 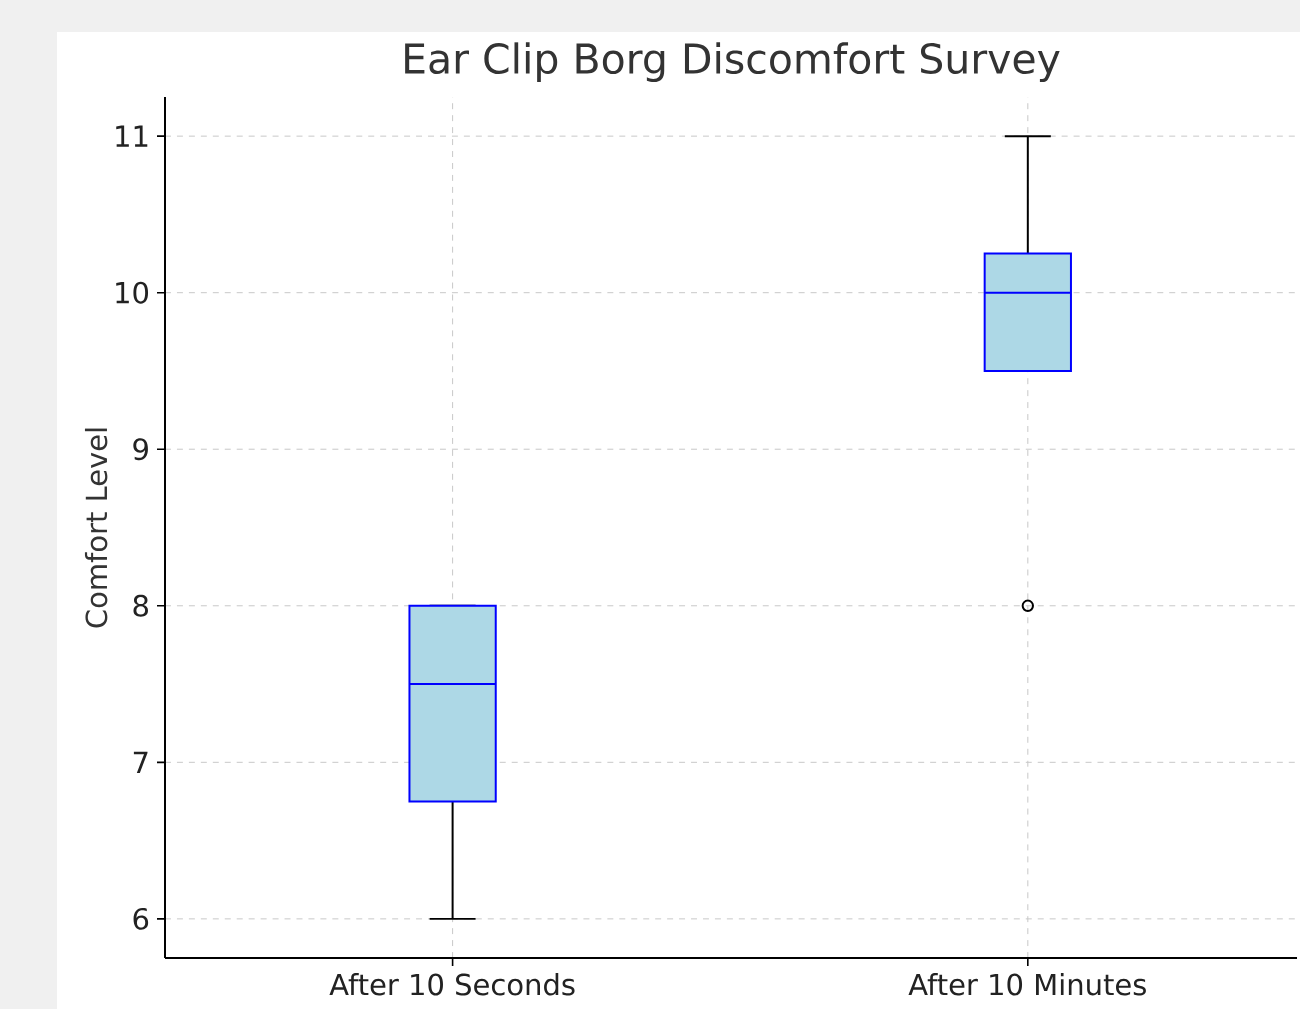 What do you see at coordinates (732, 62) in the screenshot?
I see `chart-title: Ear Clip Borg Discomfort Survey` at bounding box center [732, 62].